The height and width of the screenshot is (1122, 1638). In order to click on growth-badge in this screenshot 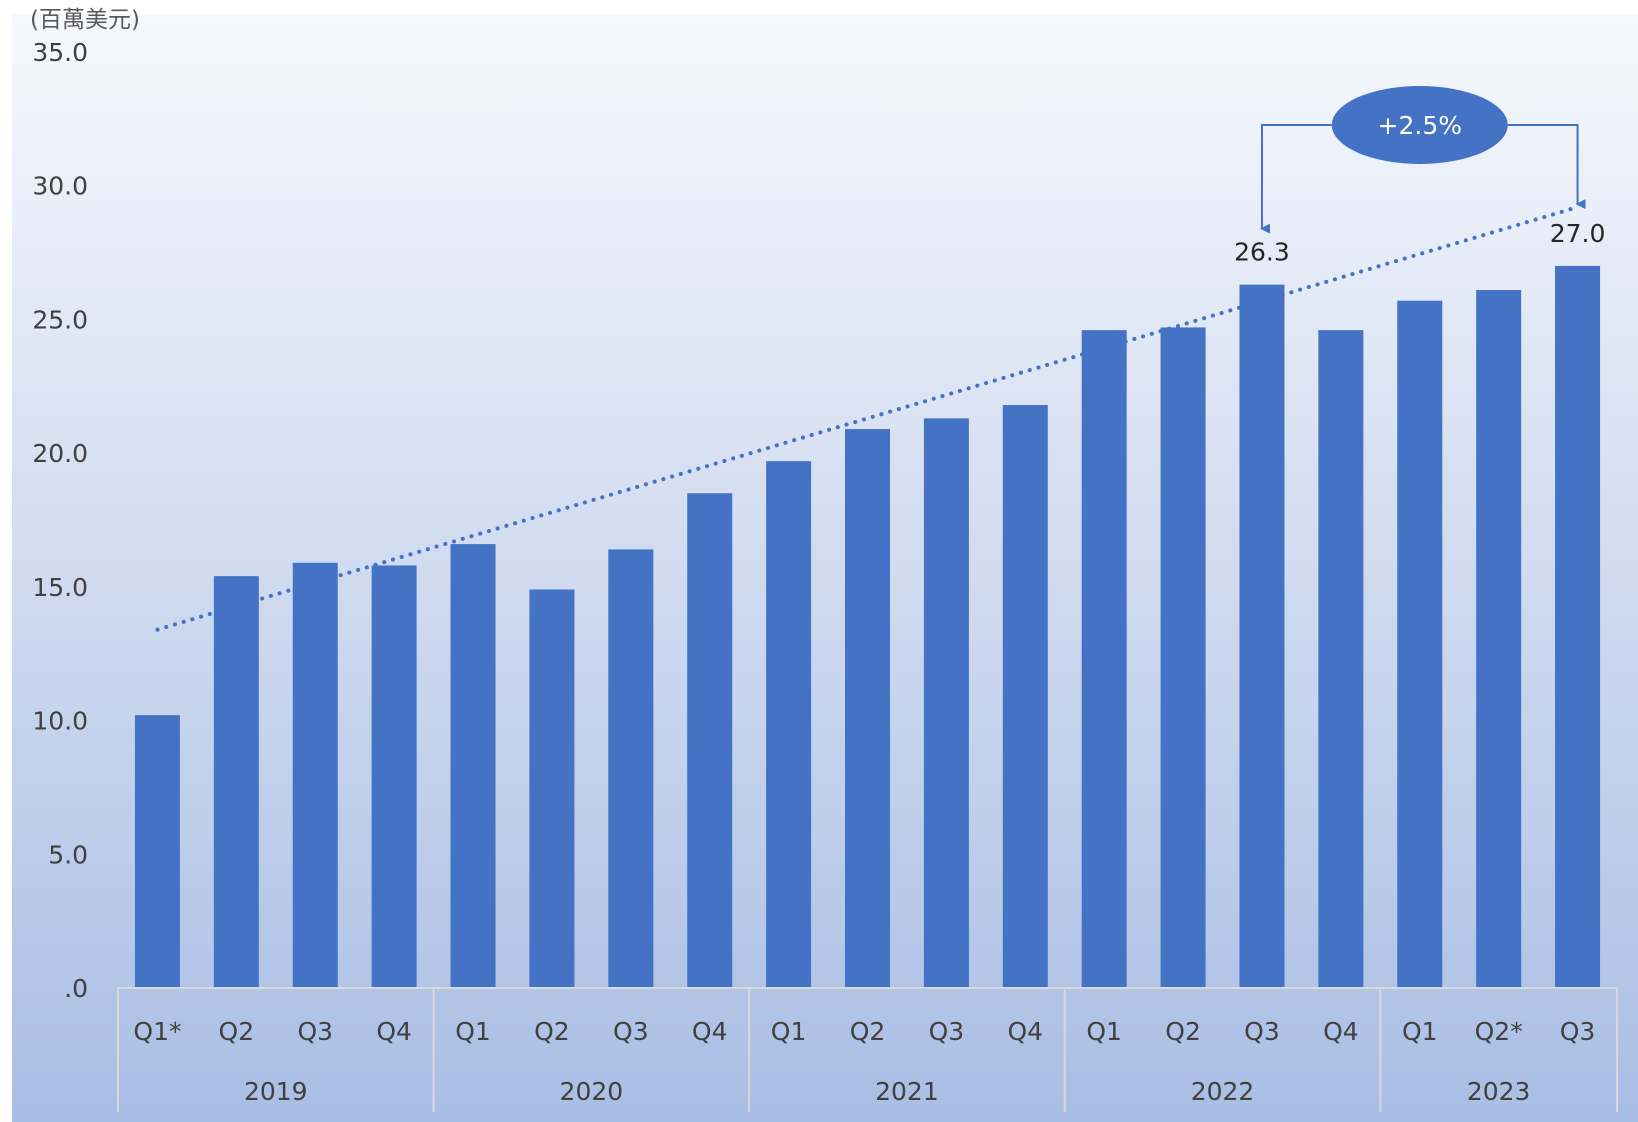, I will do `click(1419, 125)`.